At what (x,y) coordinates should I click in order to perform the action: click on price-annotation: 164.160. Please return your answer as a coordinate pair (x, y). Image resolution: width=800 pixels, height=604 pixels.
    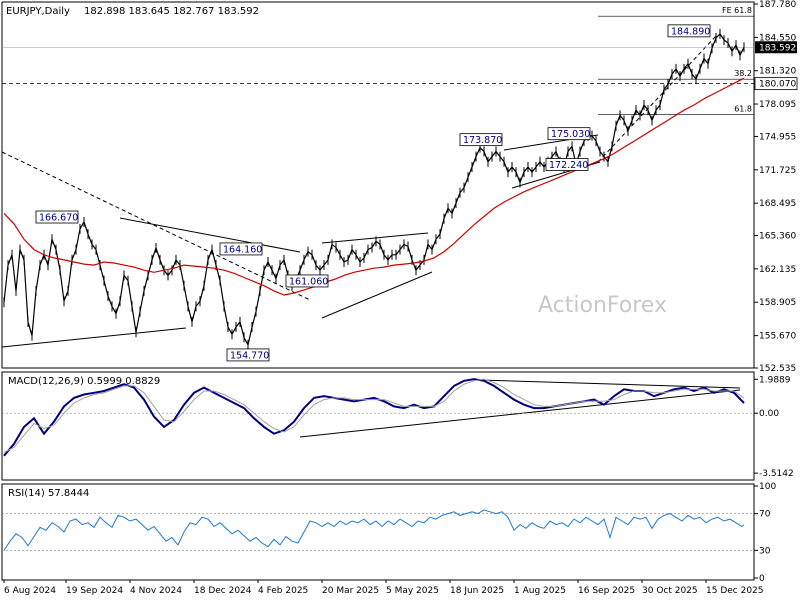
    Looking at the image, I should click on (241, 249).